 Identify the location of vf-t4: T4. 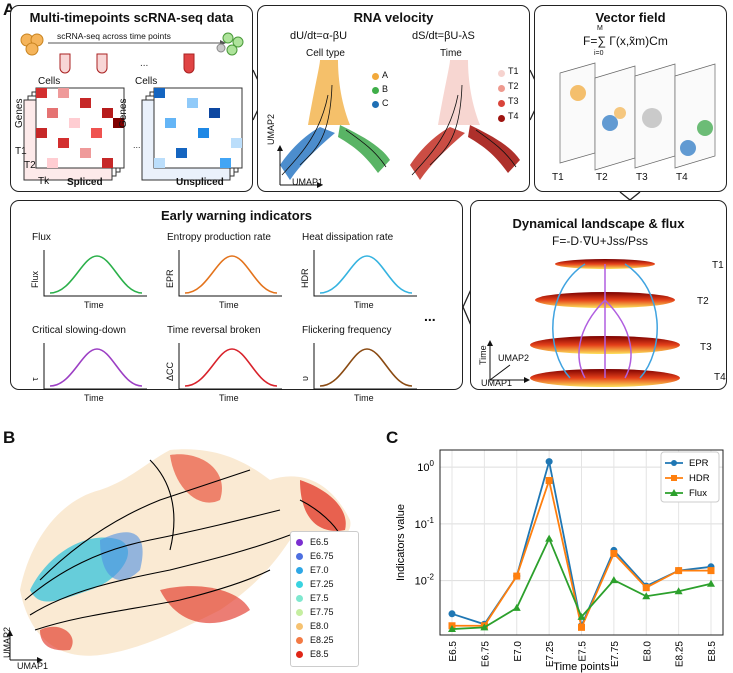
(682, 177).